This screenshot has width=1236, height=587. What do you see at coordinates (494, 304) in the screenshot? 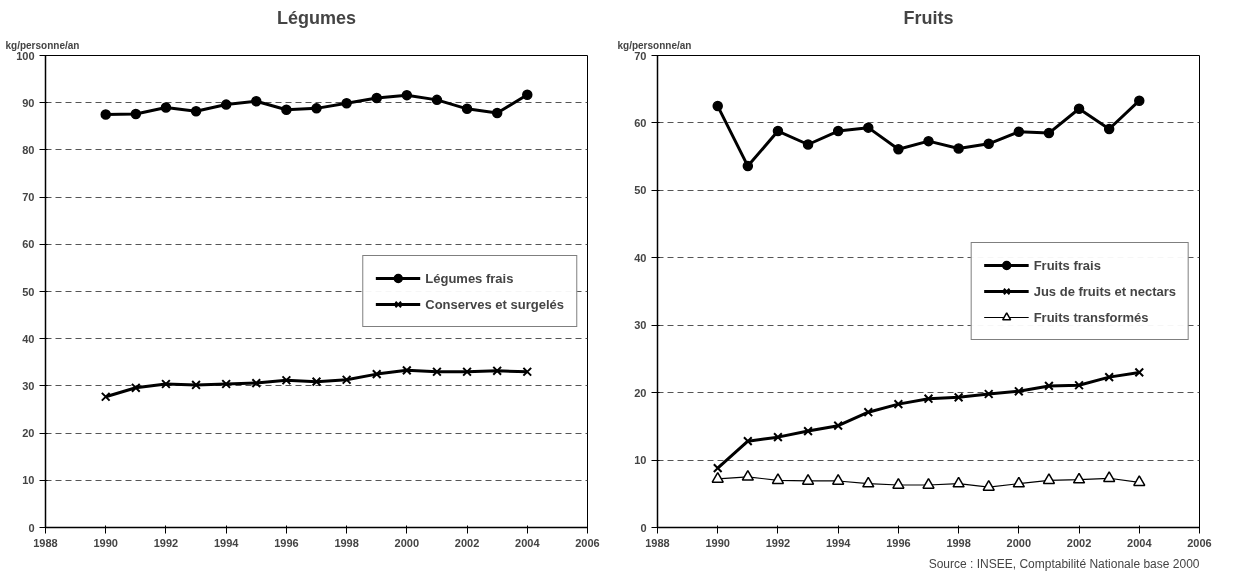
I see `legend-label: Conserves et surgelés` at bounding box center [494, 304].